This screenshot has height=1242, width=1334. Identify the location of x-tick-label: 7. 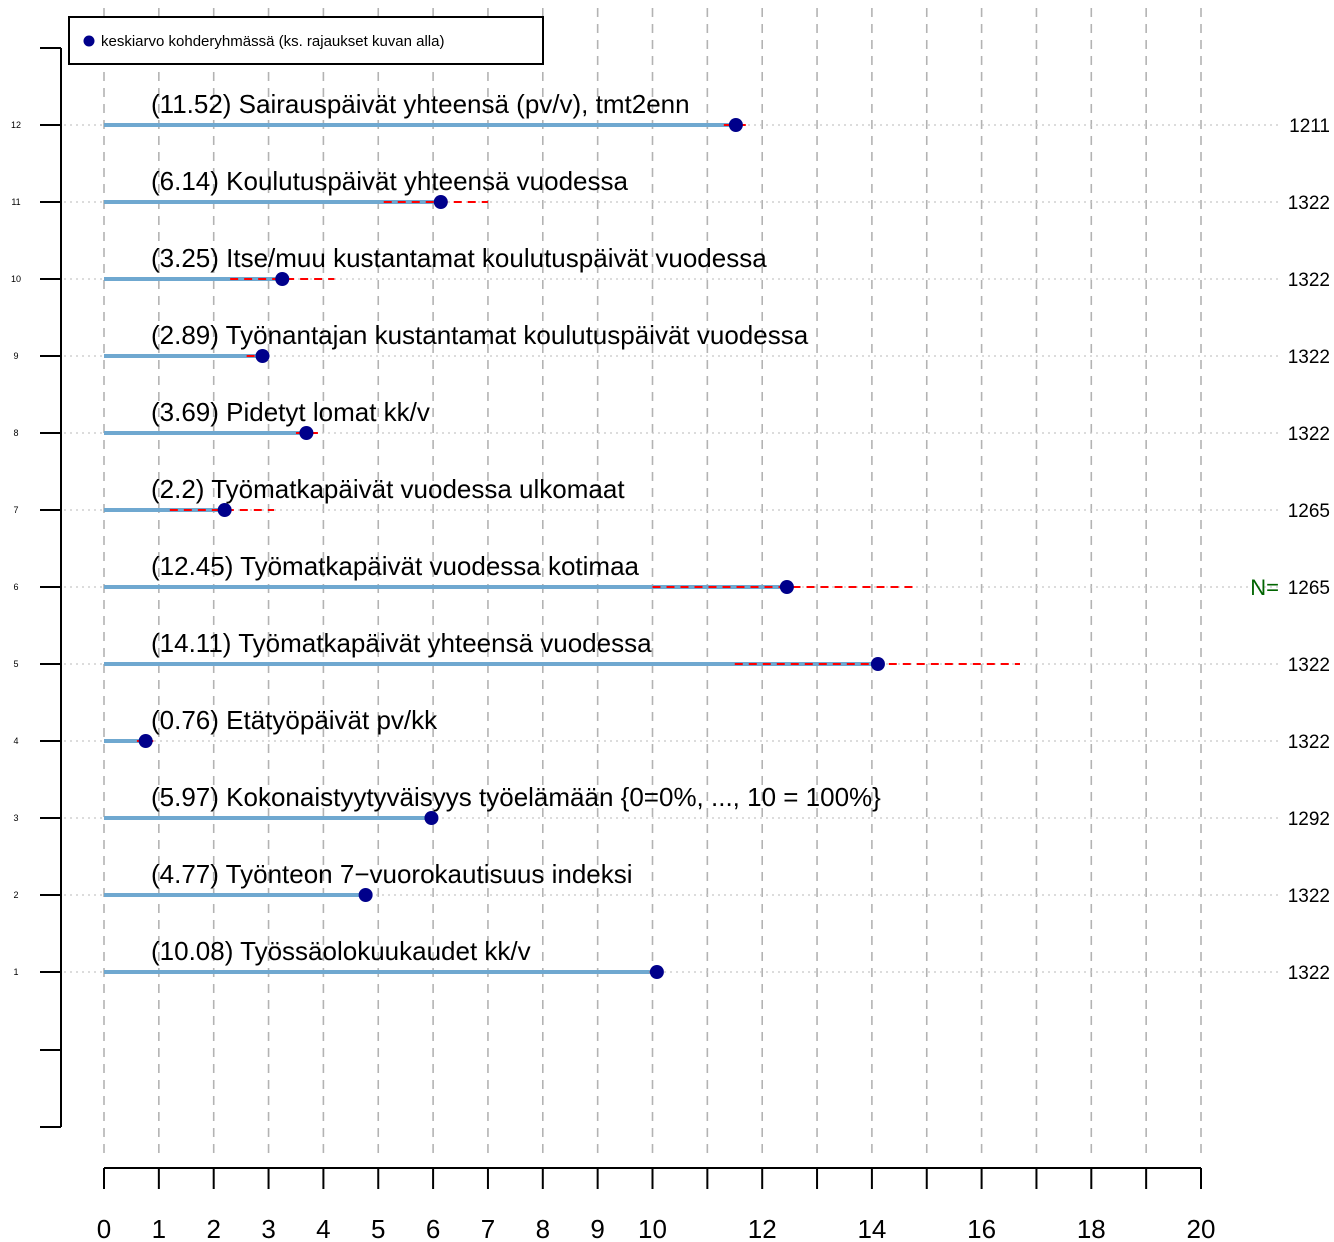
(488, 1228).